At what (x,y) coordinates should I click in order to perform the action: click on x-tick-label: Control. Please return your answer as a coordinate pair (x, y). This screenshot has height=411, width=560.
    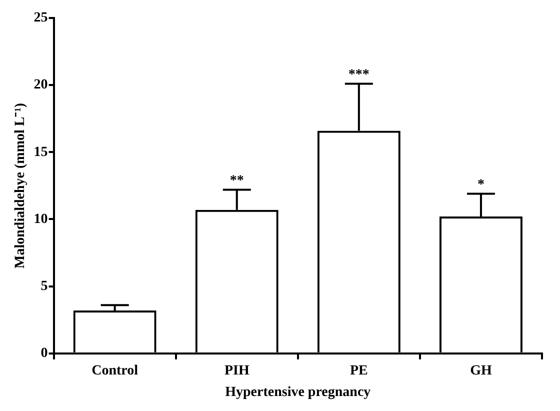
    Looking at the image, I should click on (115, 370).